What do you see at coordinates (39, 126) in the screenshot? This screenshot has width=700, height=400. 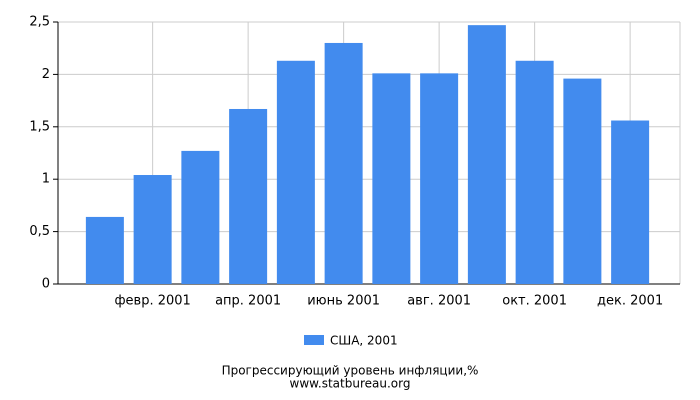 I see `y-tick-label: 1,5` at bounding box center [39, 126].